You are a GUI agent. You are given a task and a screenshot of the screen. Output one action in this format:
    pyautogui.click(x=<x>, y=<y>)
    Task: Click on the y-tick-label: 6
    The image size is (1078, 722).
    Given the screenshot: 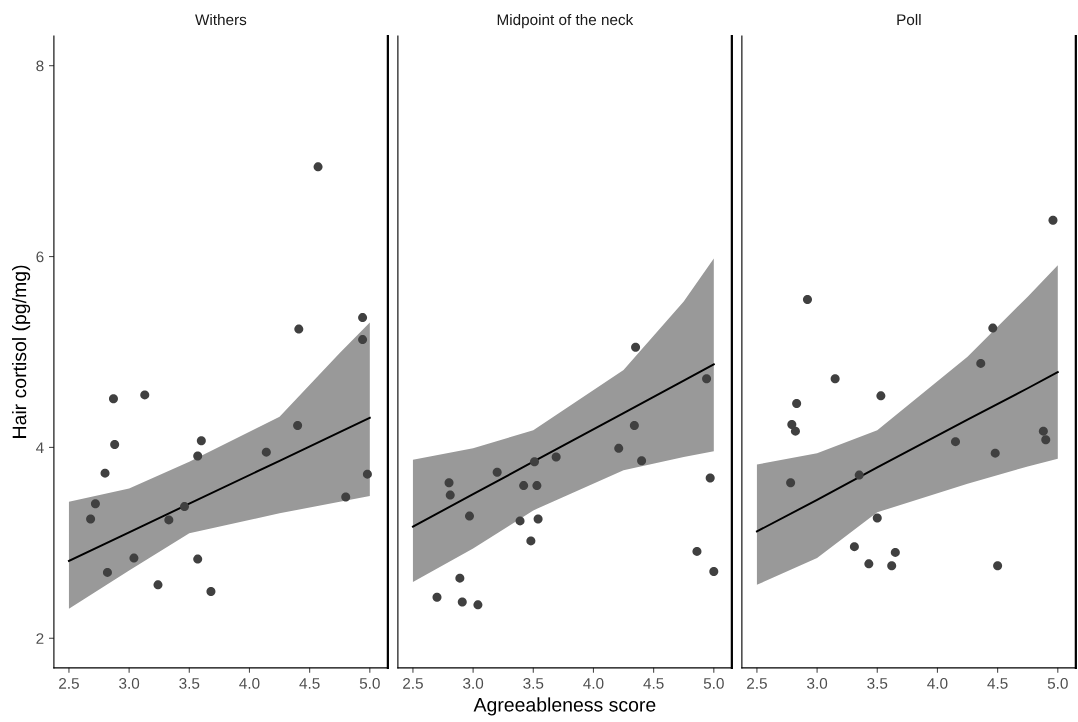 What is the action you would take?
    pyautogui.click(x=40, y=257)
    